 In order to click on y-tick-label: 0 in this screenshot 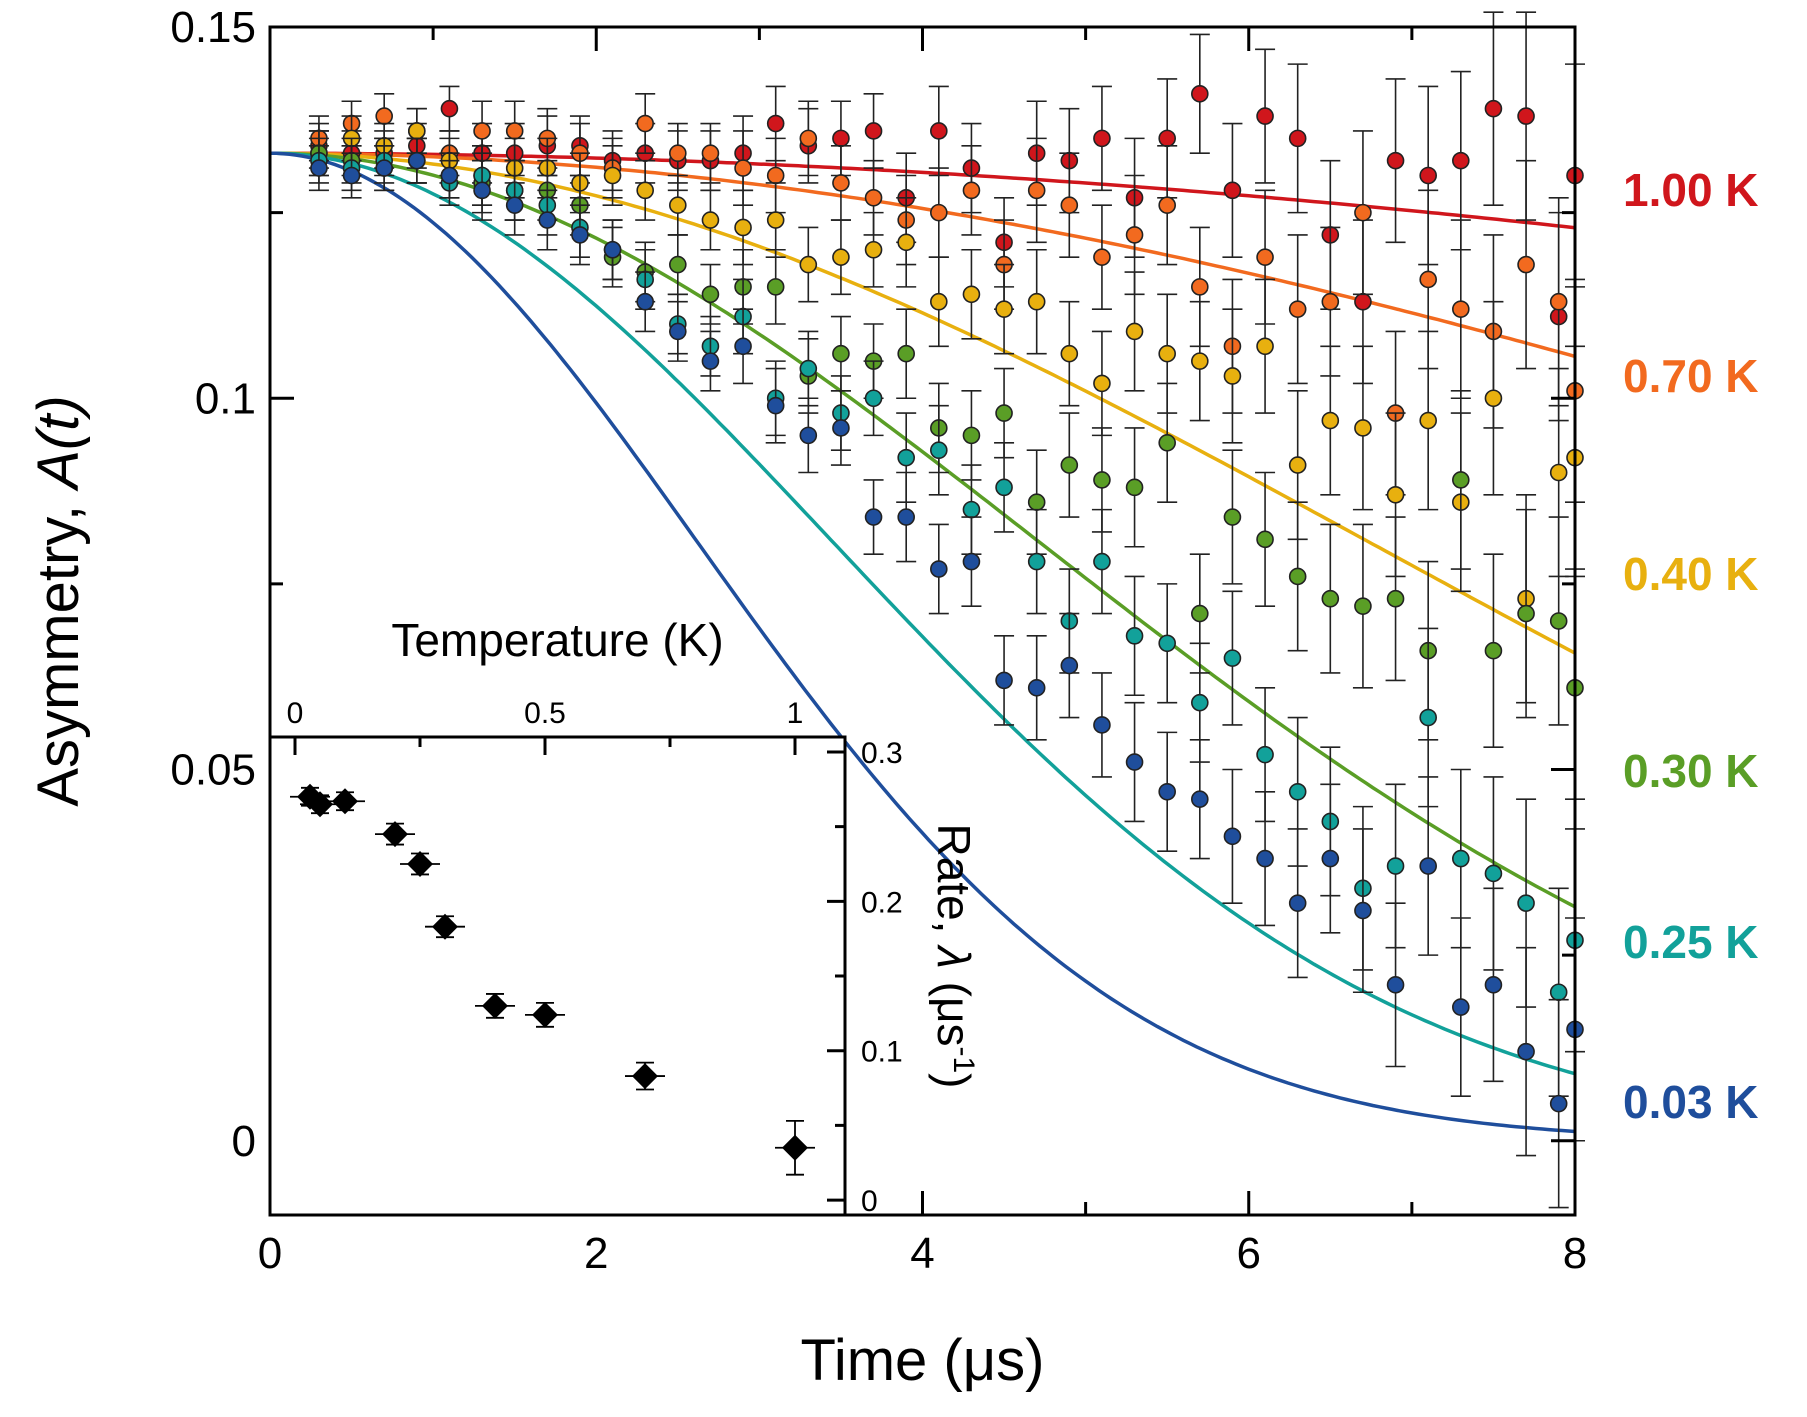, I will do `click(244, 1141)`.